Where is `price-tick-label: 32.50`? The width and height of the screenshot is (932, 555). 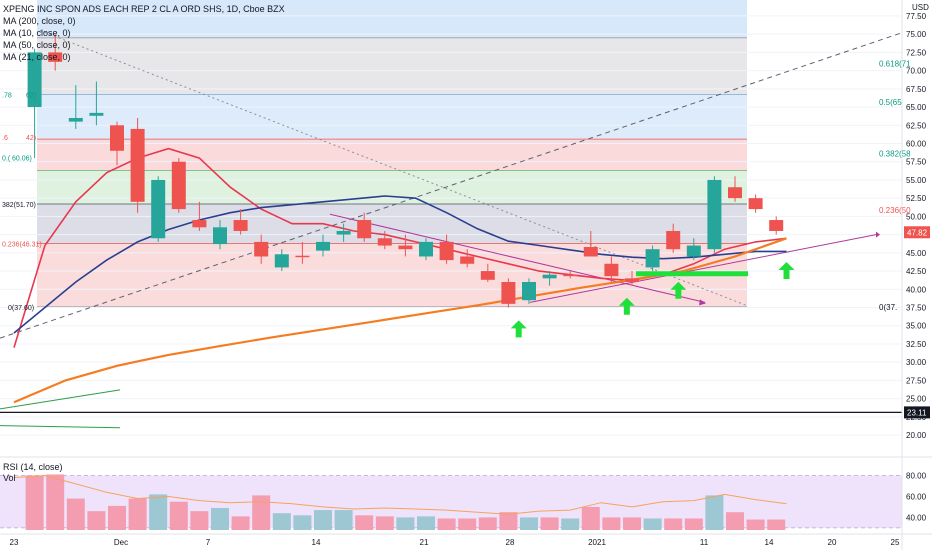
price-tick-label: 32.50 is located at coordinates (916, 344).